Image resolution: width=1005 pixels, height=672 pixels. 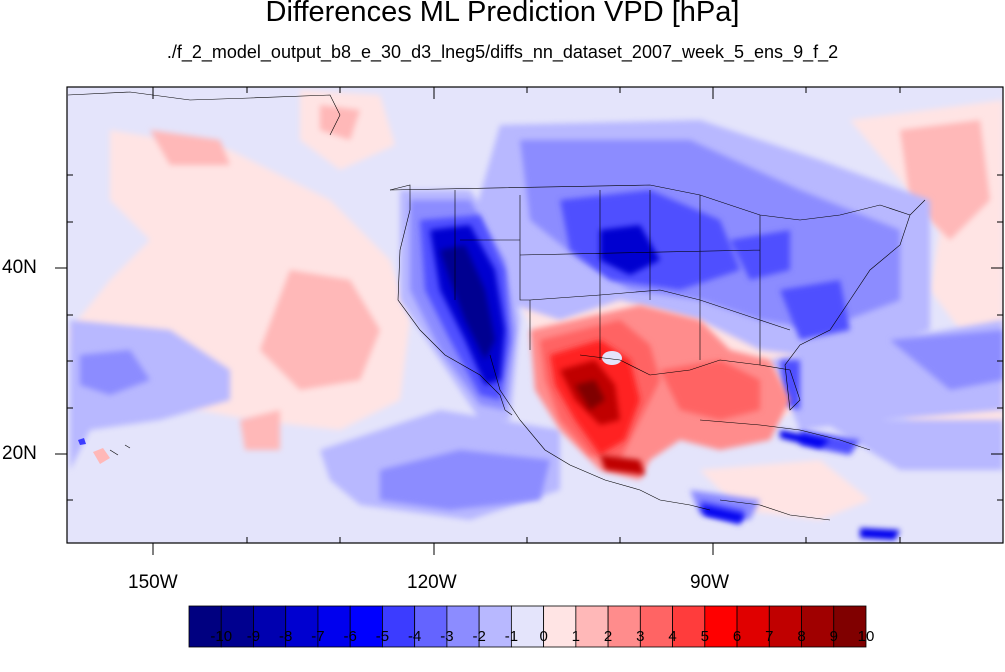 I want to click on colorbar-tick-label: 2, so click(x=608, y=636).